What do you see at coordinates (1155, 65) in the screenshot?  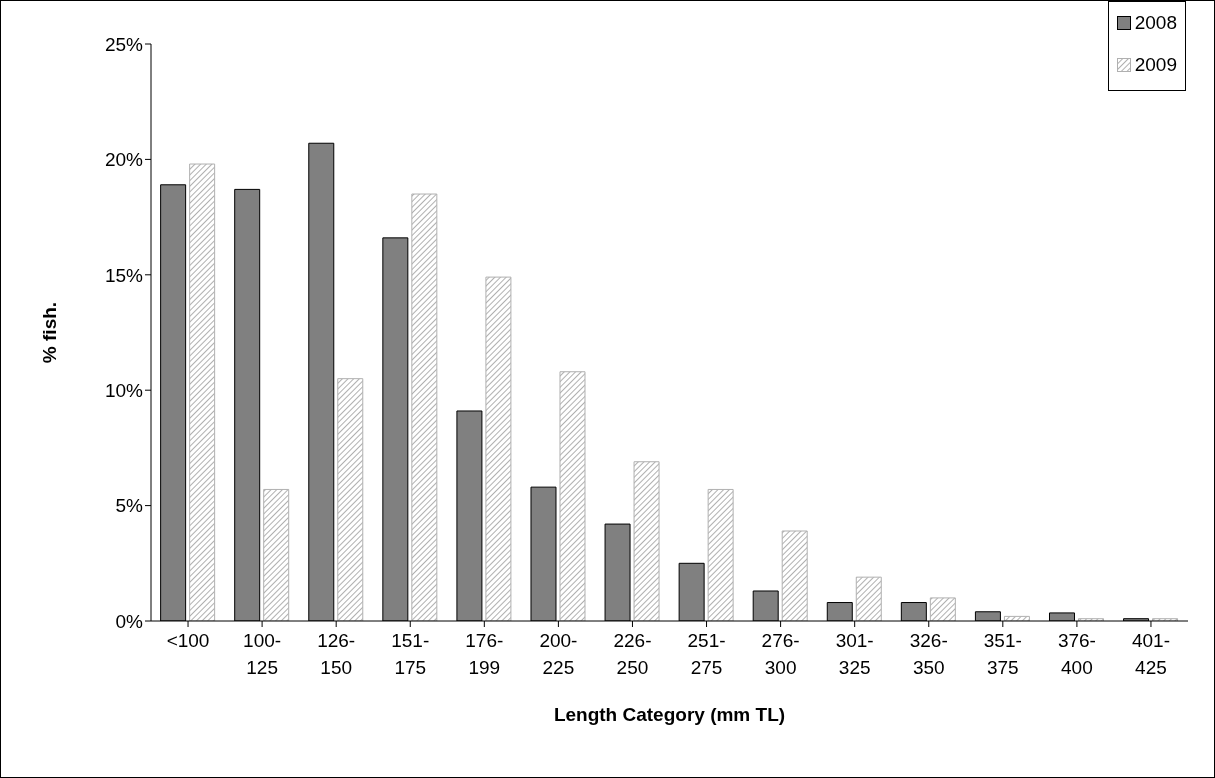 I see `legend-label: 2009` at bounding box center [1155, 65].